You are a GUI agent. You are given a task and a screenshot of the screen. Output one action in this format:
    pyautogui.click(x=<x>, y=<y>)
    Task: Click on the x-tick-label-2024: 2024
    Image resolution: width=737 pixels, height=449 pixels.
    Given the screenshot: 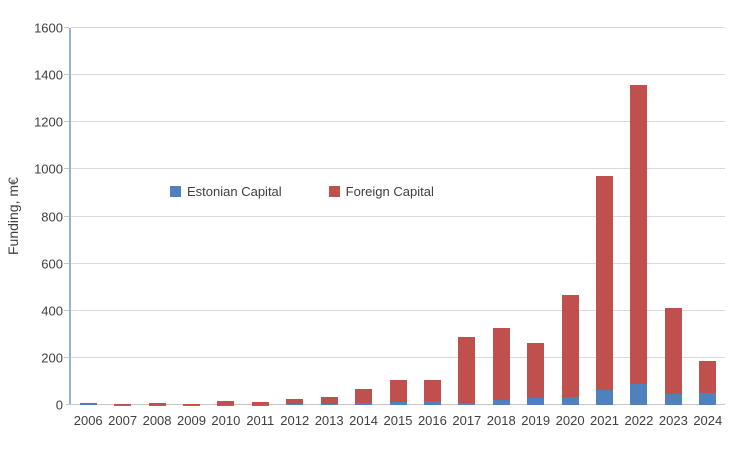 What is the action you would take?
    pyautogui.click(x=708, y=420)
    